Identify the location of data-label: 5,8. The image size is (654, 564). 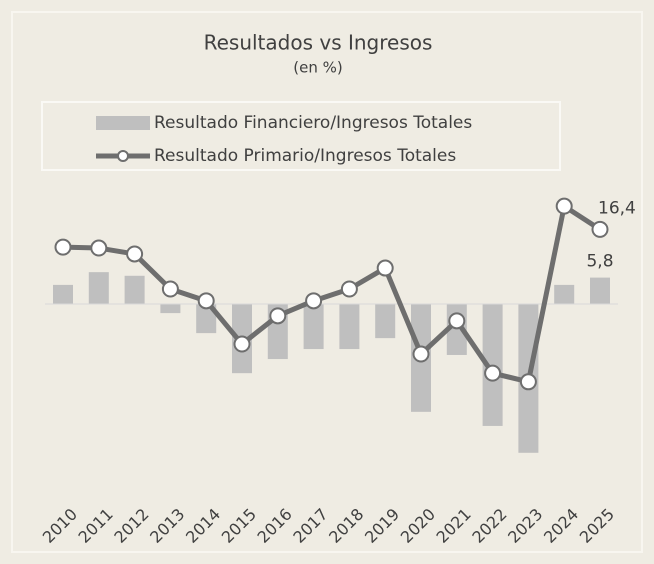
(599, 262).